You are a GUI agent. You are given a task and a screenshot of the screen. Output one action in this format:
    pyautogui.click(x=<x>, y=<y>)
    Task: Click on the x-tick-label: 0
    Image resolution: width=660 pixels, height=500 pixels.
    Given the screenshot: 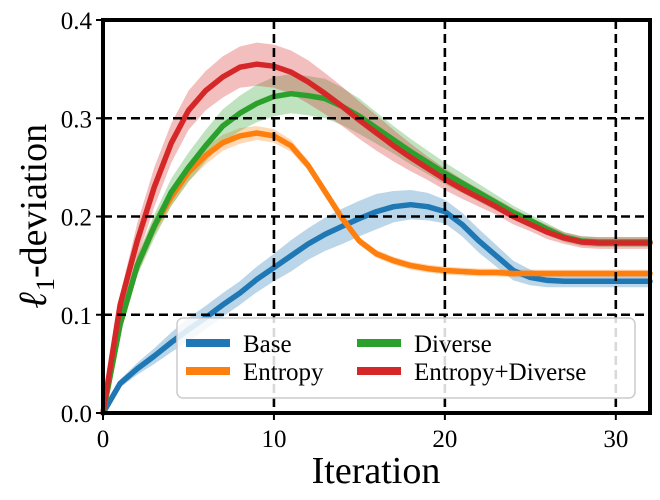 What is the action you would take?
    pyautogui.click(x=103, y=439)
    